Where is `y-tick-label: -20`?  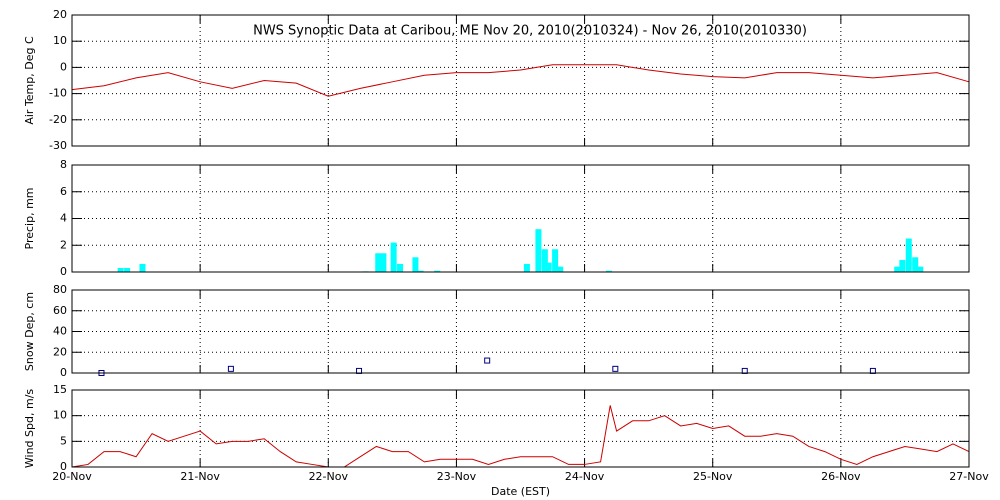
y-tick-label: -20 is located at coordinates (58, 119).